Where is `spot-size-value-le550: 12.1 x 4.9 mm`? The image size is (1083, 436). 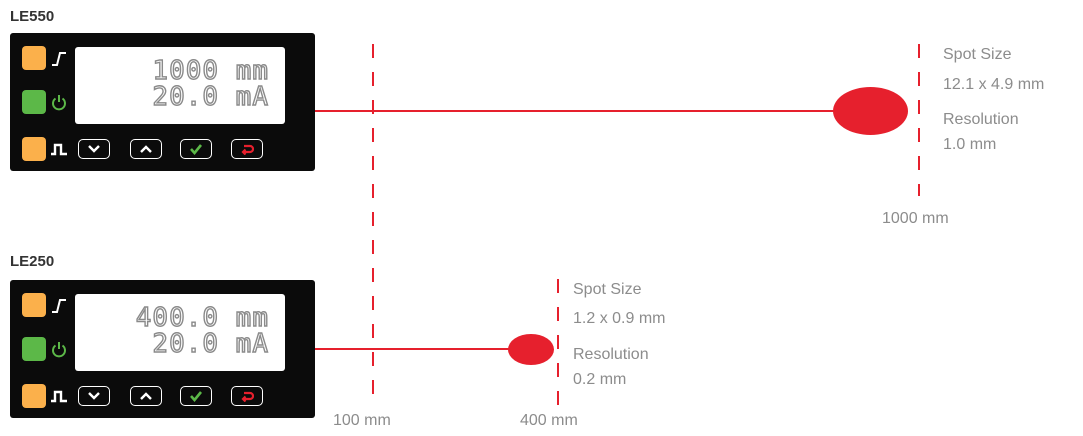
spot-size-value-le550: 12.1 x 4.9 mm is located at coordinates (994, 84).